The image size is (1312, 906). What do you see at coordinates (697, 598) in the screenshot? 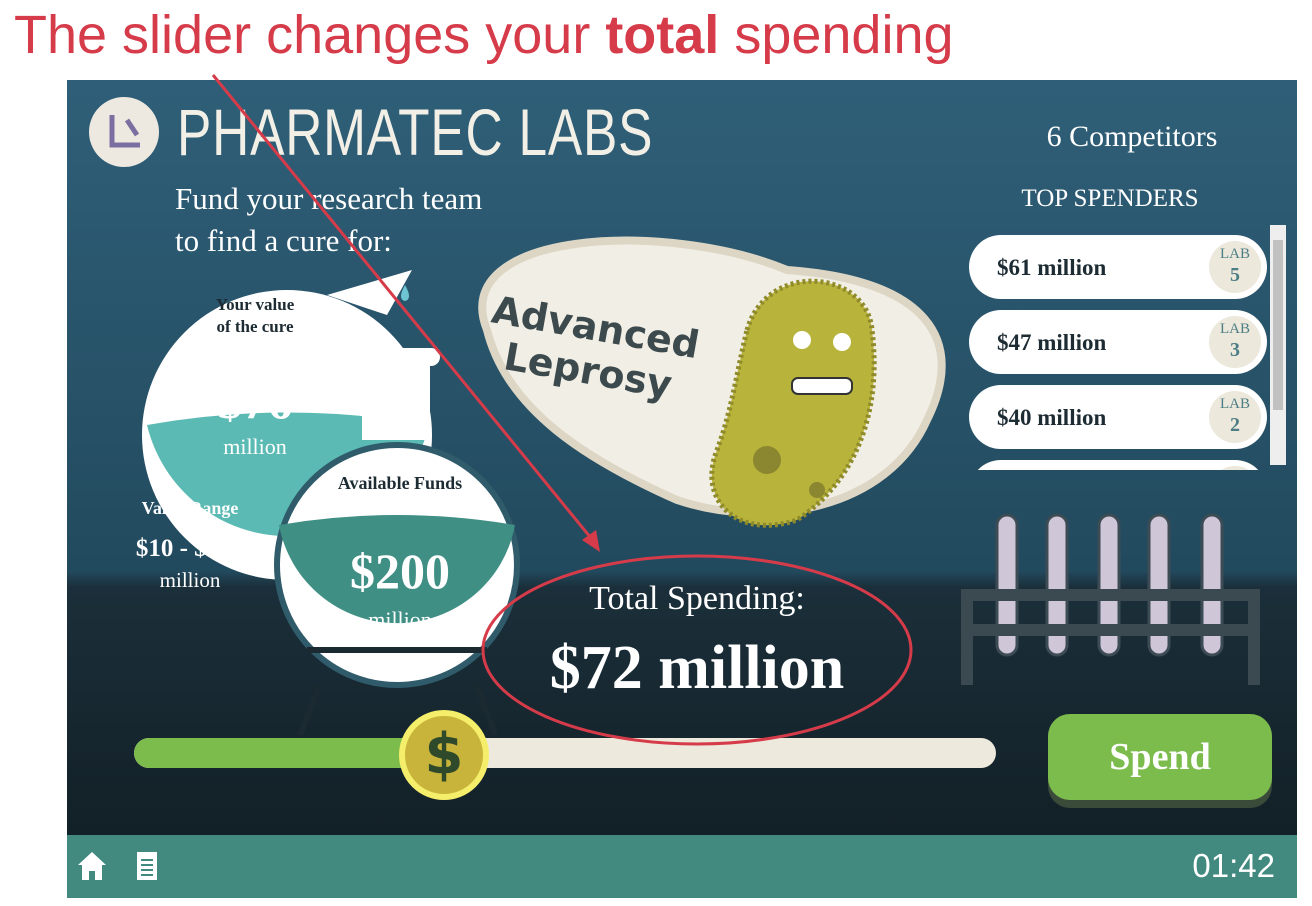
I see `total-label: Total Spending:` at bounding box center [697, 598].